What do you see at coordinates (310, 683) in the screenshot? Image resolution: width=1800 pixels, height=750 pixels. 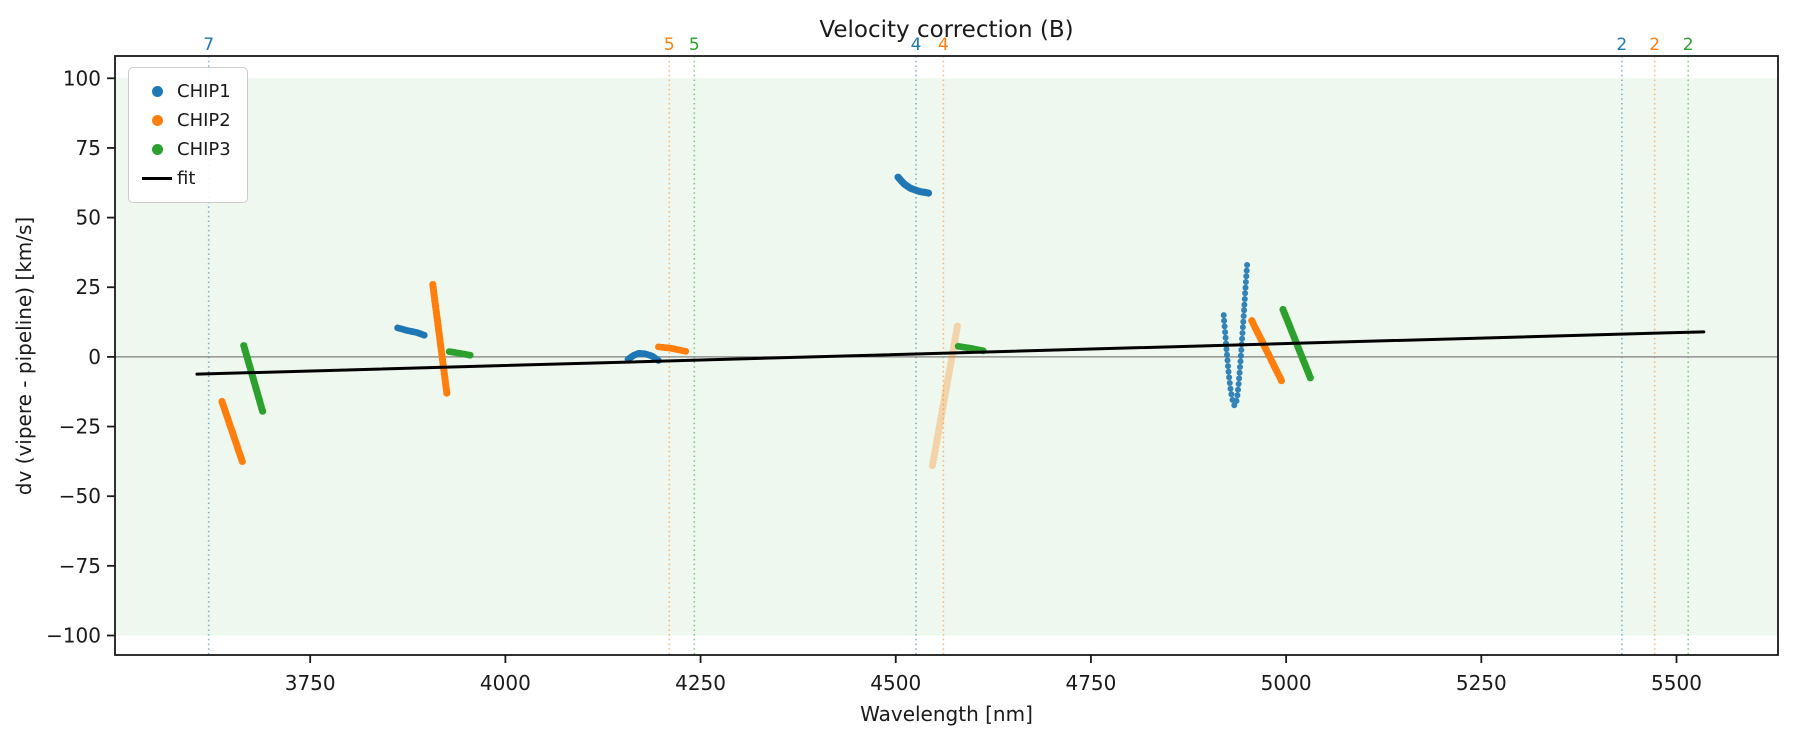 I see `x-tick-label: 3750` at bounding box center [310, 683].